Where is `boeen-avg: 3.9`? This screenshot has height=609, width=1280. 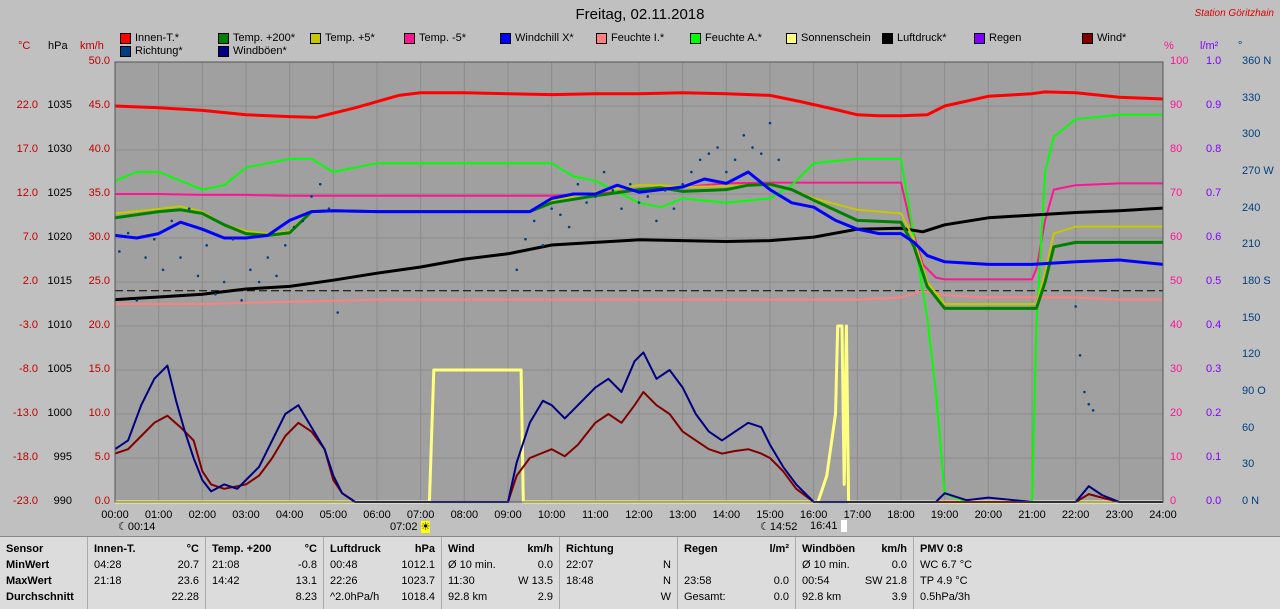 boeen-avg: 3.9 is located at coordinates (899, 597).